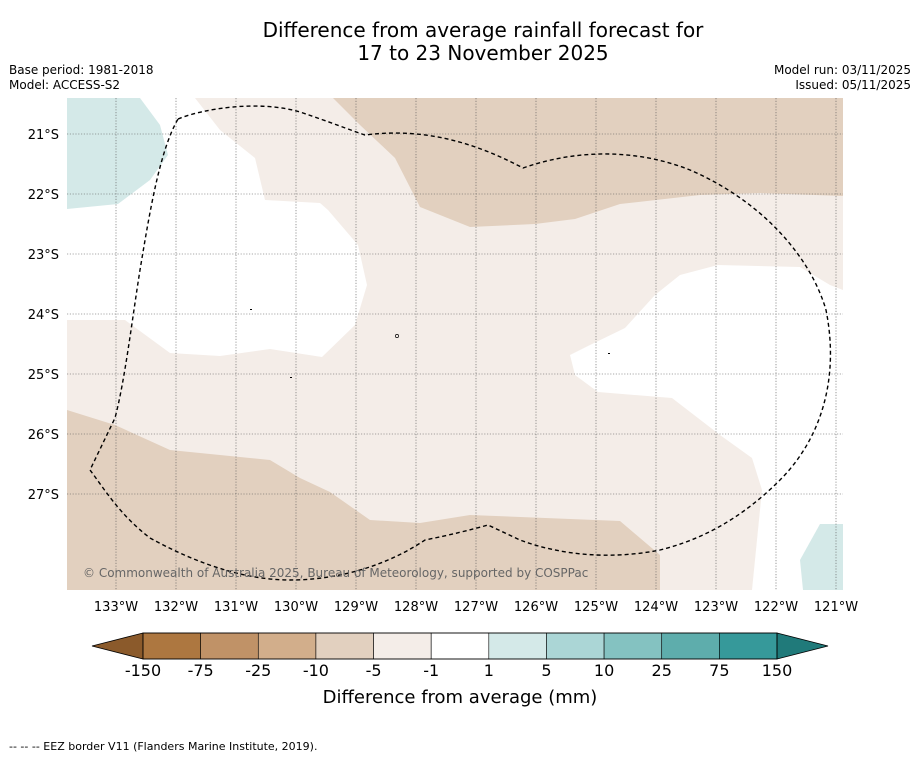 This screenshot has width=919, height=758. What do you see at coordinates (416, 607) in the screenshot?
I see `lon-label: 128°W` at bounding box center [416, 607].